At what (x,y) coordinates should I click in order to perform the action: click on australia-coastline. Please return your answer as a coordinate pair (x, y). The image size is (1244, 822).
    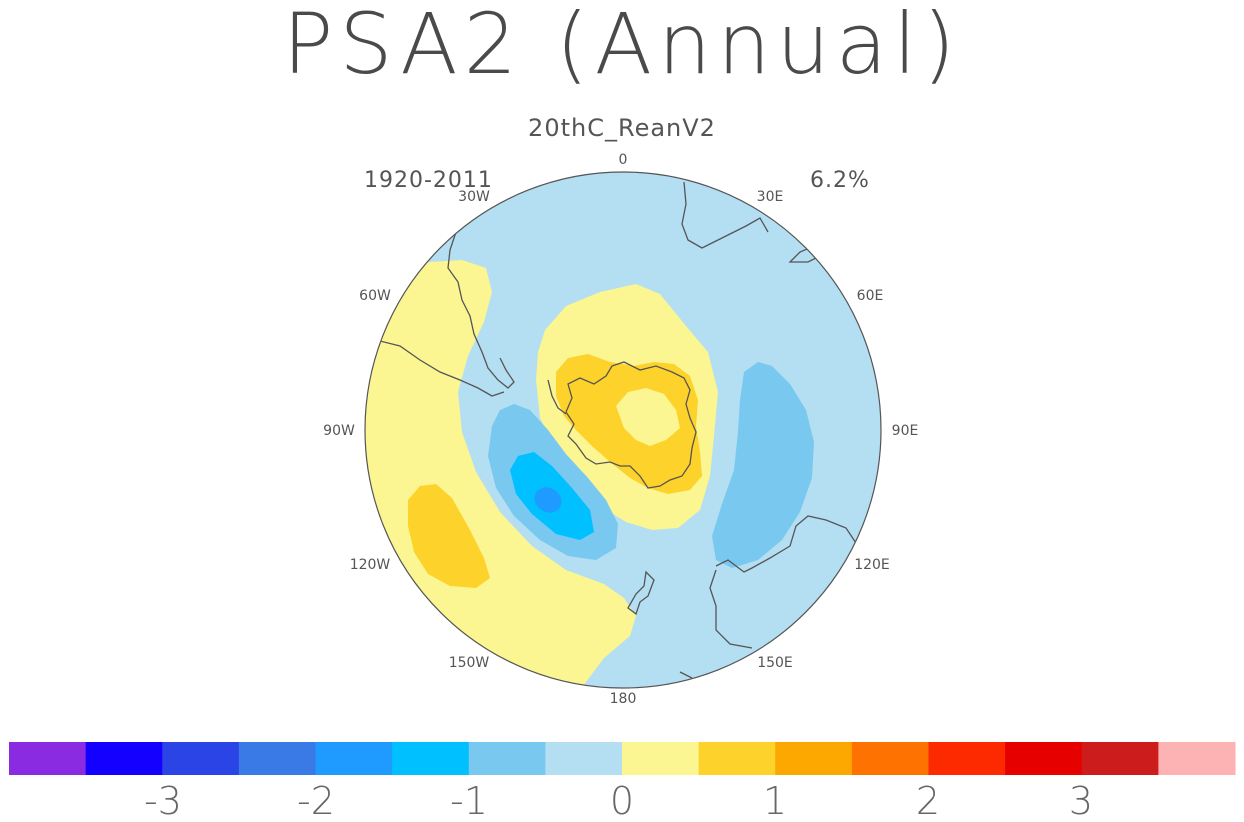
    Looking at the image, I should click on (791, 544).